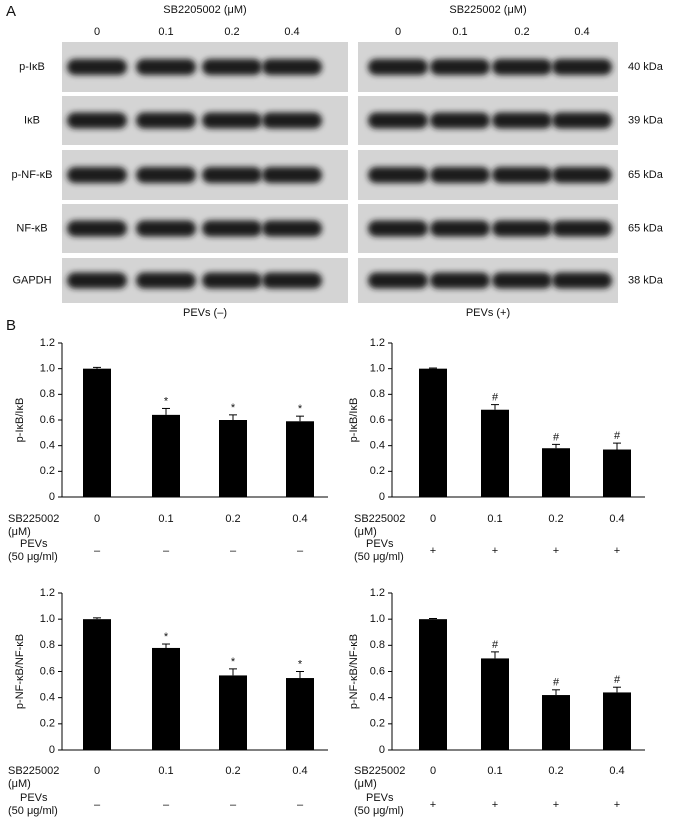 The image size is (677, 819). What do you see at coordinates (646, 280) in the screenshot?
I see `size-label: 38 kDa` at bounding box center [646, 280].